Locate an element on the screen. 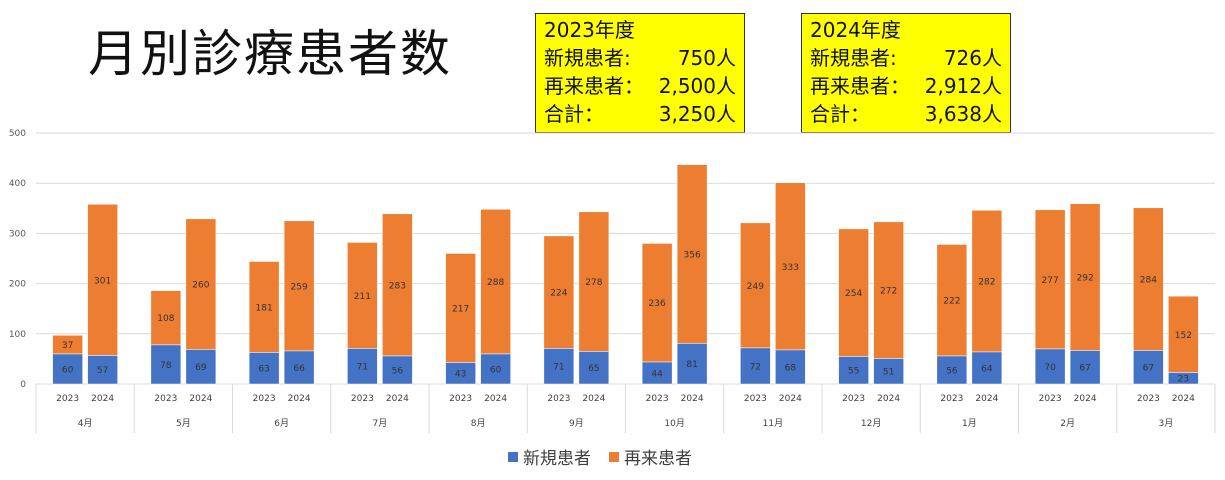 The image size is (1225, 480). data-label-new: 44 is located at coordinates (657, 374).